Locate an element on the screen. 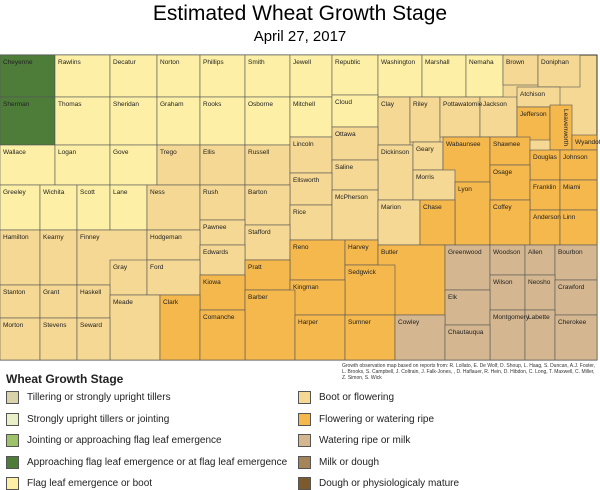 This screenshot has width=600, height=490. county-label: Pawnee is located at coordinates (215, 227).